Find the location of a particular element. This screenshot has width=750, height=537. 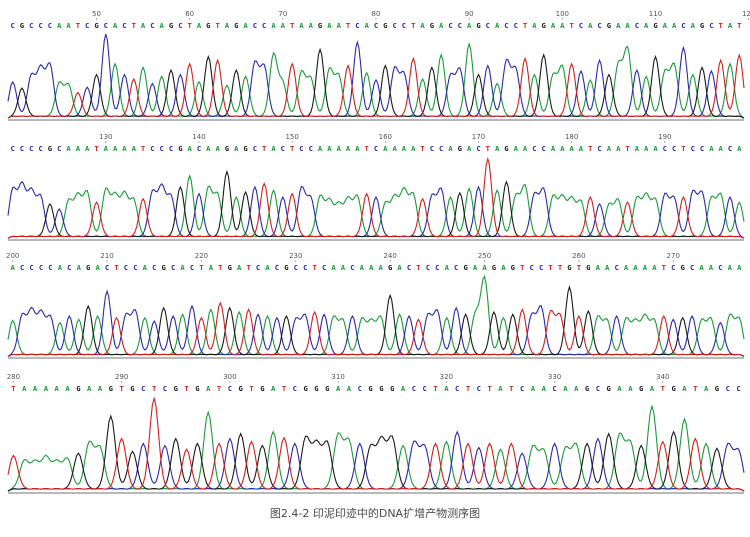

position-tick-label: 290 is located at coordinates (121, 377).